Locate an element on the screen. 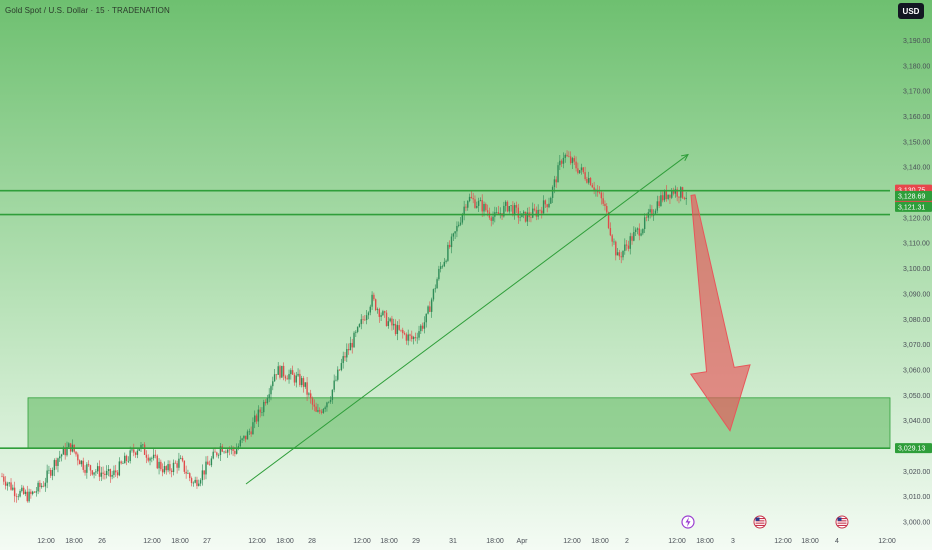  lightning-event-icon is located at coordinates (688, 522).